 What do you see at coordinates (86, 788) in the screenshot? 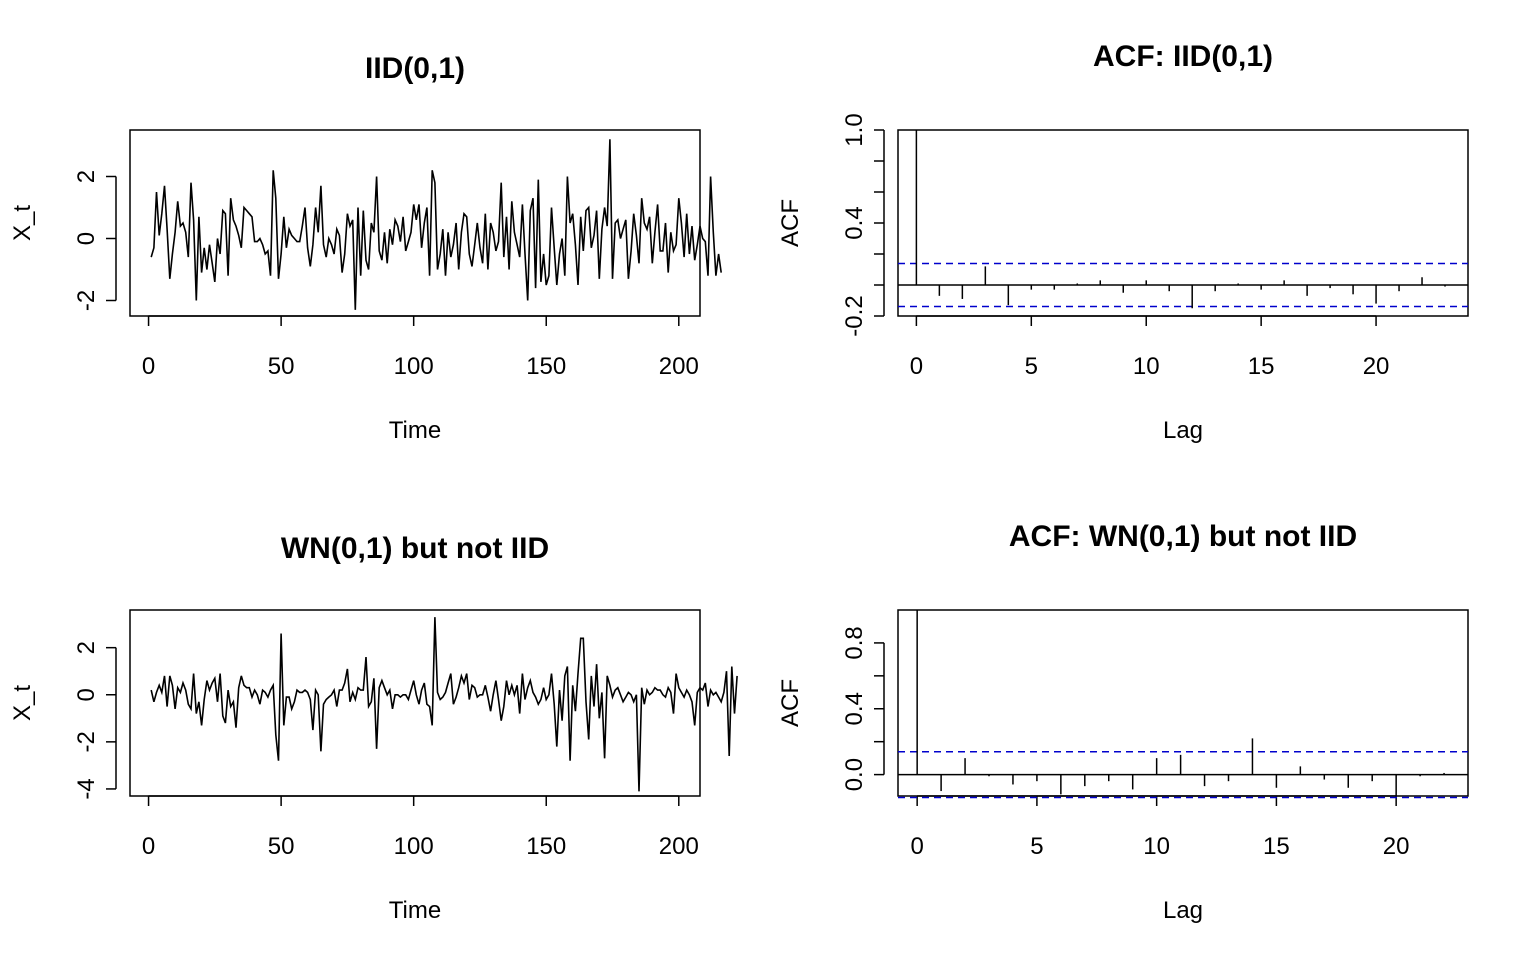
I see `y-tick-label: -4` at bounding box center [86, 788].